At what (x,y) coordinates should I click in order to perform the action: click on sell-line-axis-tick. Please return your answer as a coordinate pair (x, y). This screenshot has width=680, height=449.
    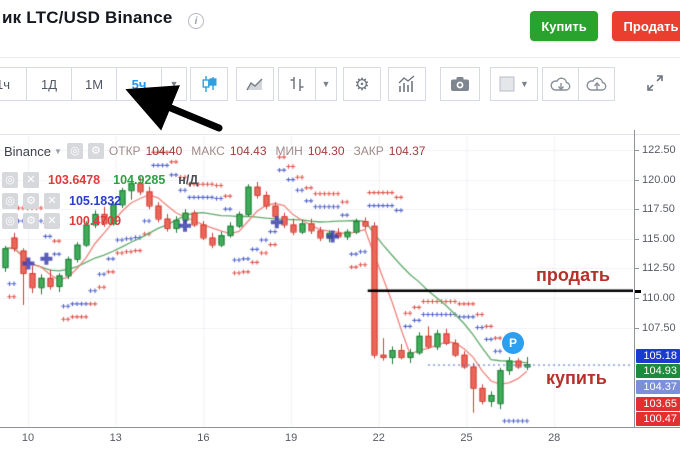
    Looking at the image, I should click on (638, 291).